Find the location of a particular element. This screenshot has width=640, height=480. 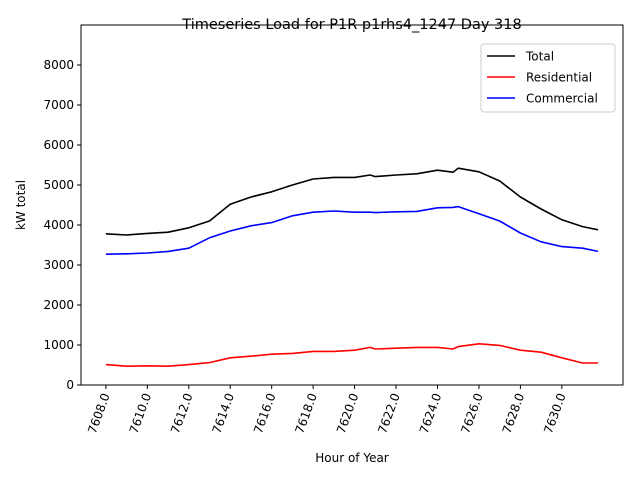

y-tick-label: 1000 is located at coordinates (58, 345).